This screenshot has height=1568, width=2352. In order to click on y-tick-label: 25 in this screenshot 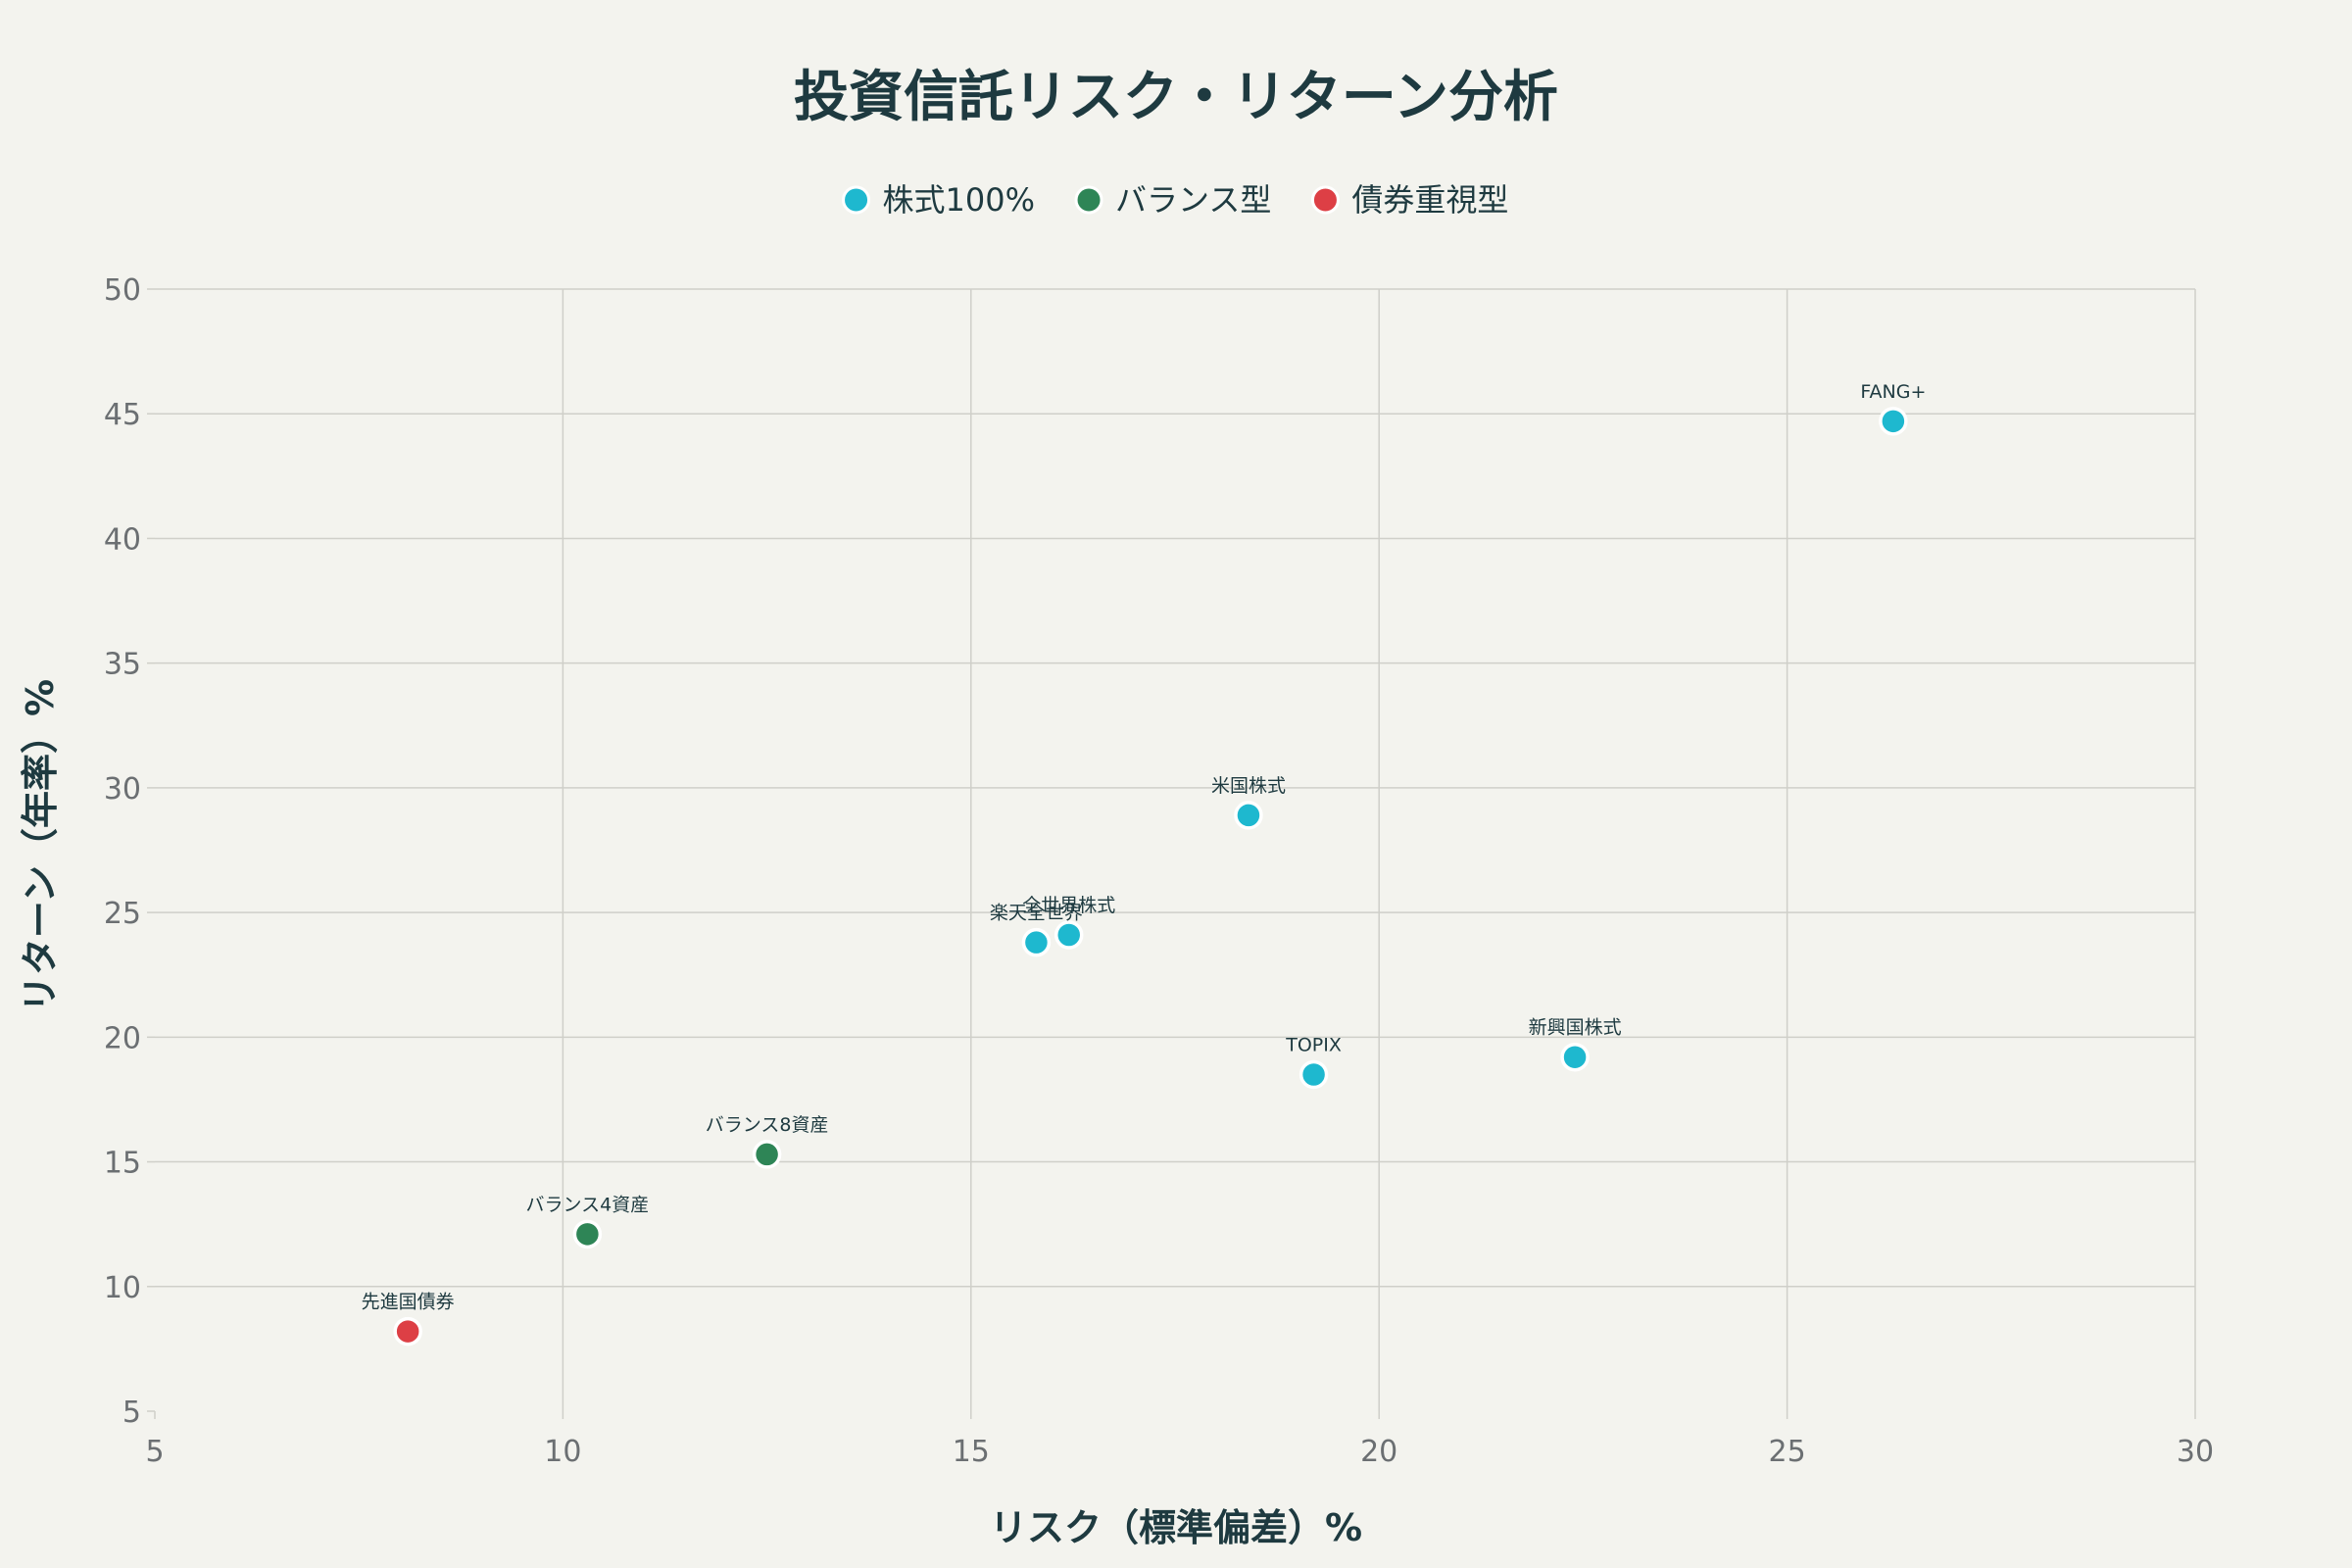, I will do `click(122, 914)`.